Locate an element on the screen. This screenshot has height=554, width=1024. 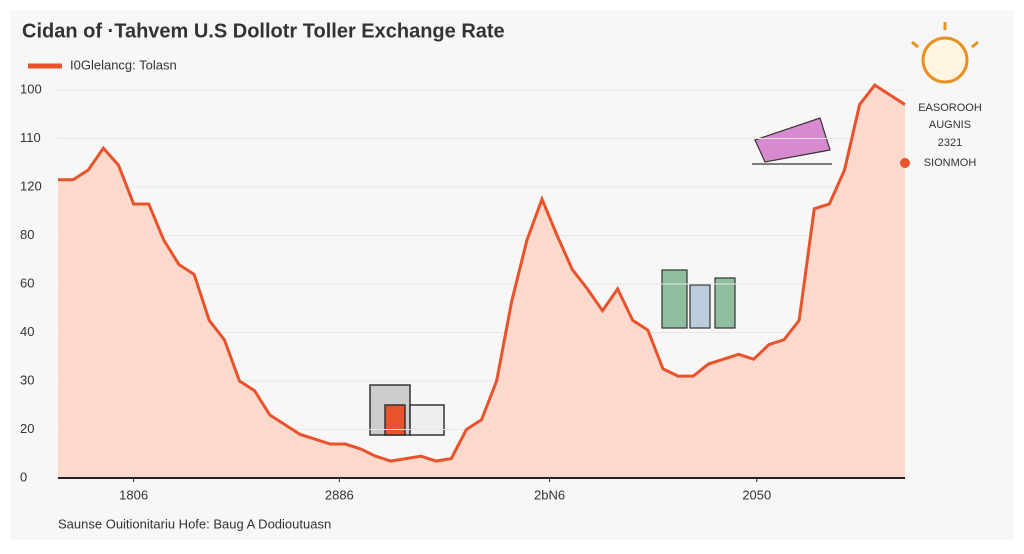
x-tick-label: 2050 is located at coordinates (756, 494).